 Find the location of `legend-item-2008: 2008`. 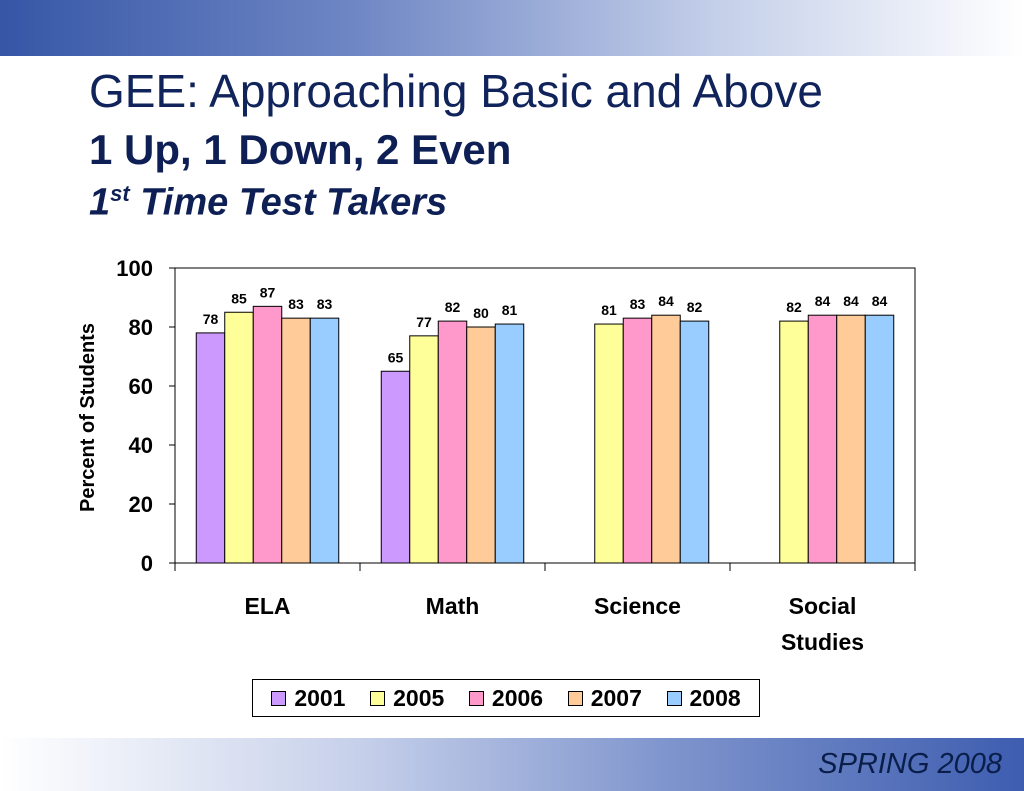

legend-item-2008: 2008 is located at coordinates (703, 698).